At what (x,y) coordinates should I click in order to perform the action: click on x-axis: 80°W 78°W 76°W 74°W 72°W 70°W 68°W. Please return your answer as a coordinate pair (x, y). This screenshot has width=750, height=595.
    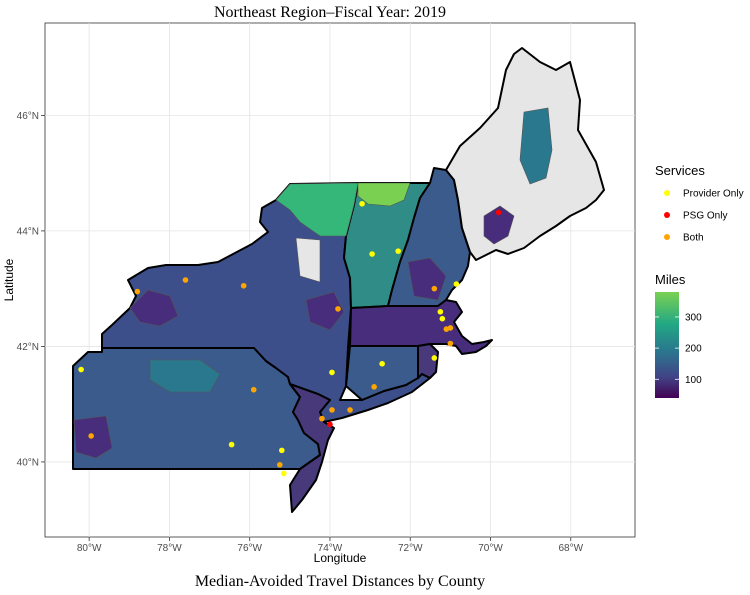
    Looking at the image, I should click on (330, 545).